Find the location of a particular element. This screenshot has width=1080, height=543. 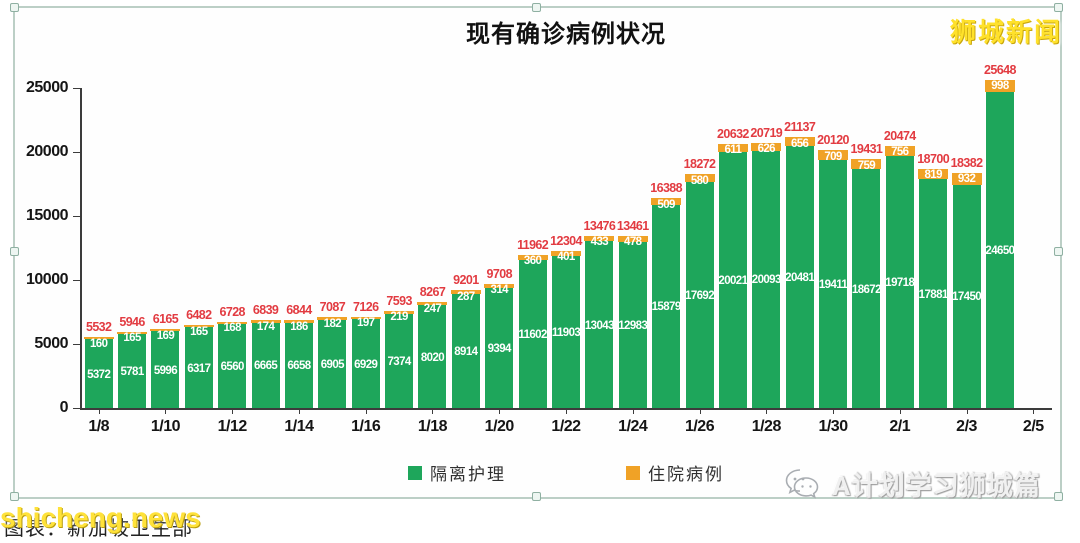

bar-isolation-value: 17450 is located at coordinates (967, 297).